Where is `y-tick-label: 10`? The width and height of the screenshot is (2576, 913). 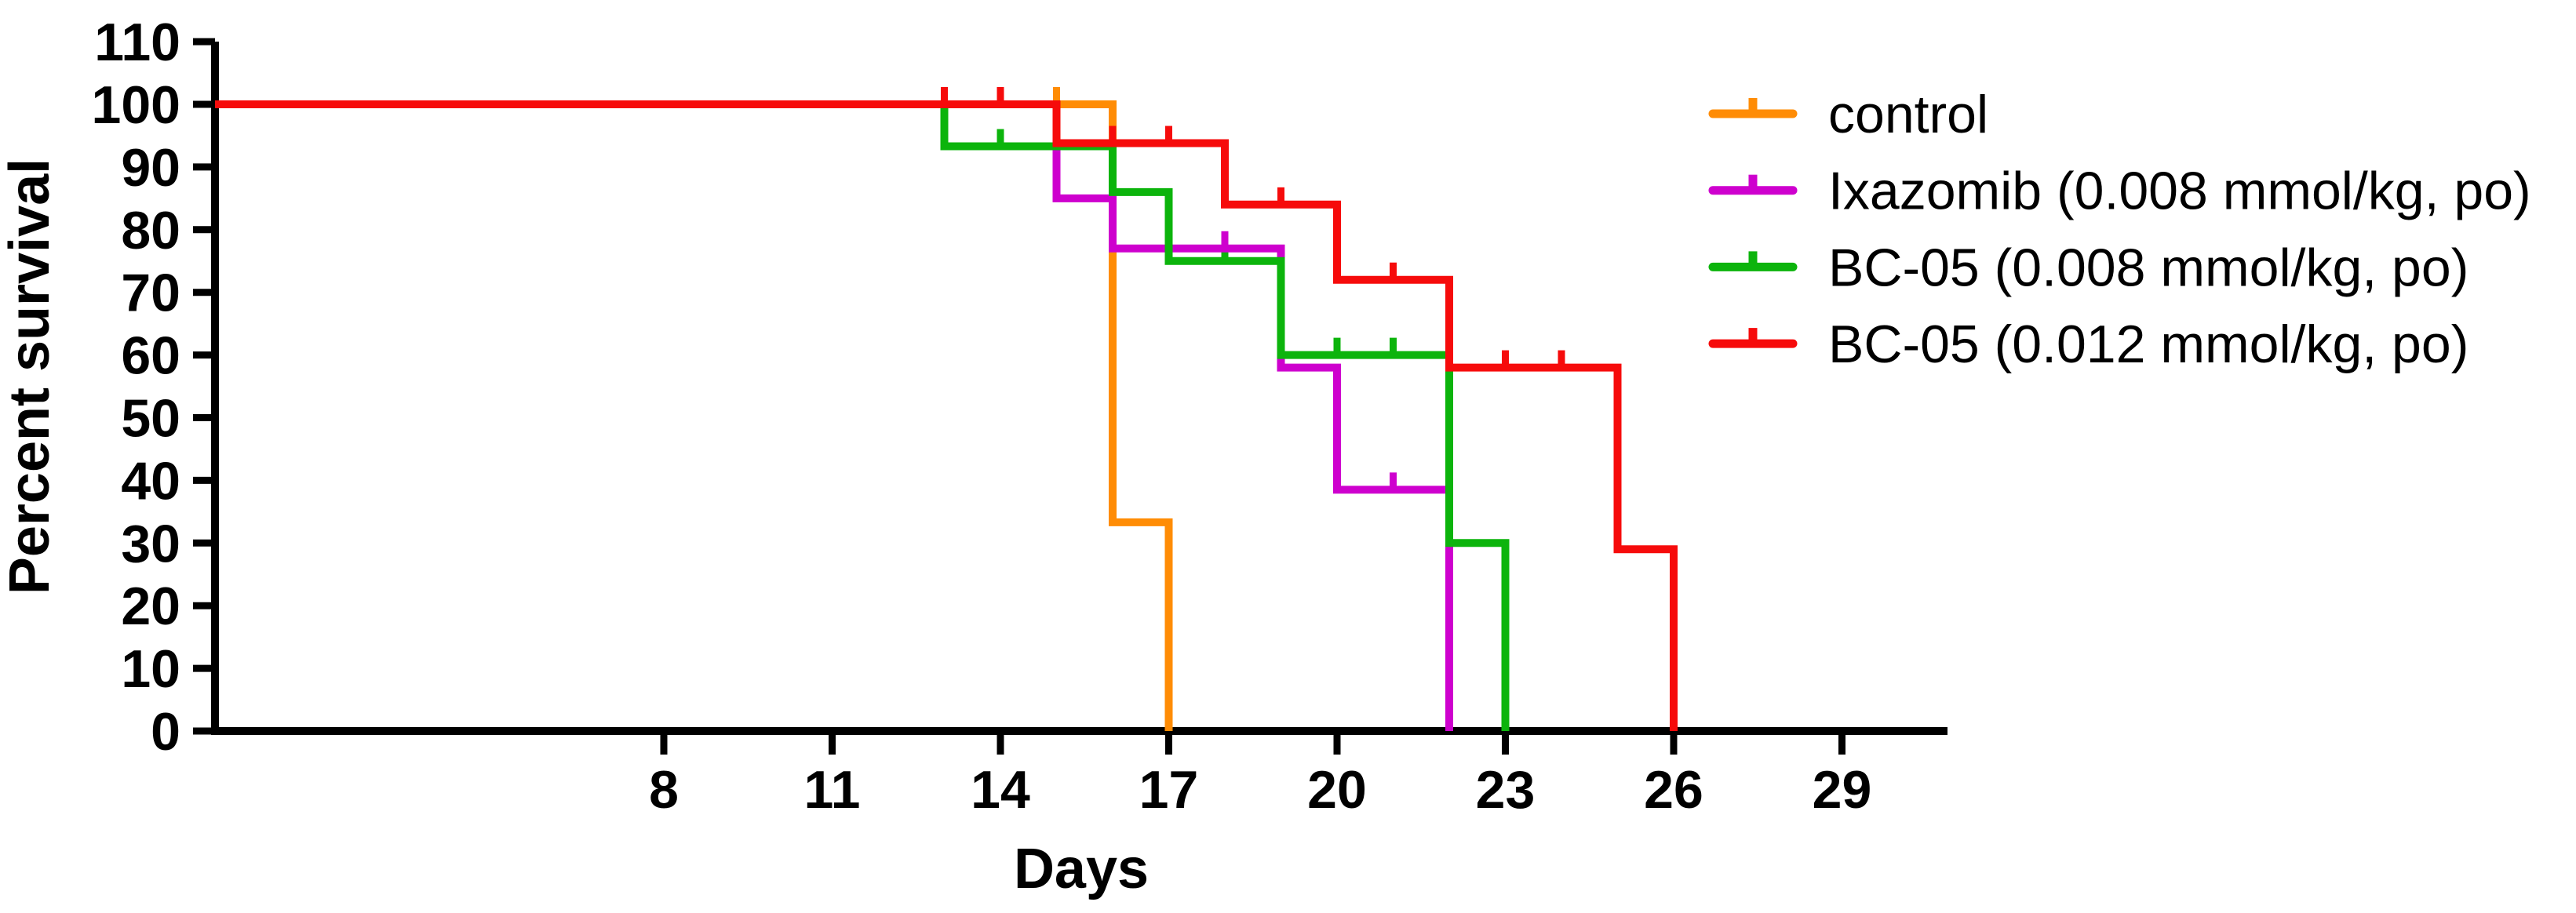 y-tick-label: 10 is located at coordinates (150, 669).